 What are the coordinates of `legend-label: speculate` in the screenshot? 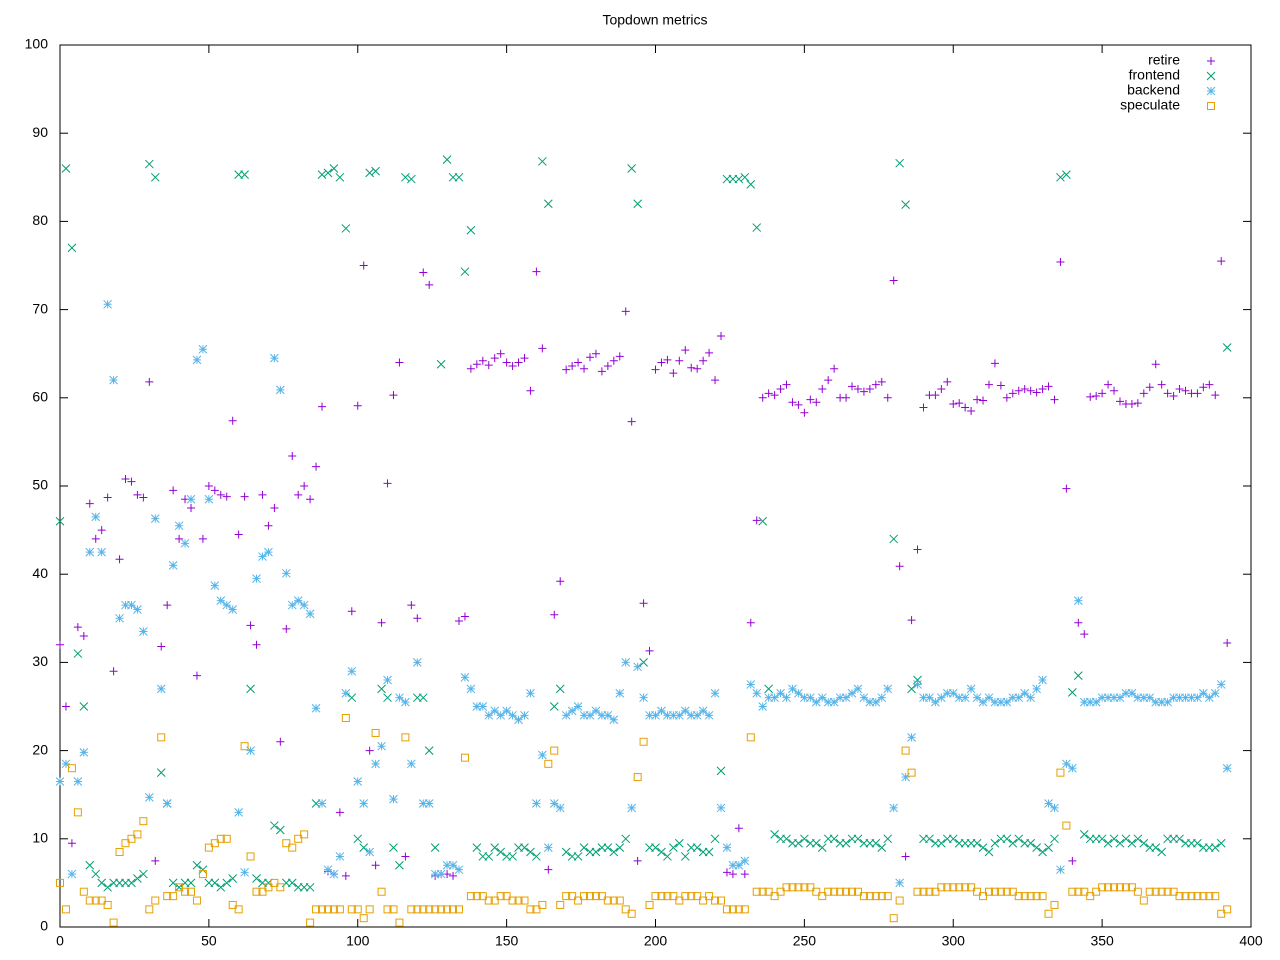 It's located at (1150, 105).